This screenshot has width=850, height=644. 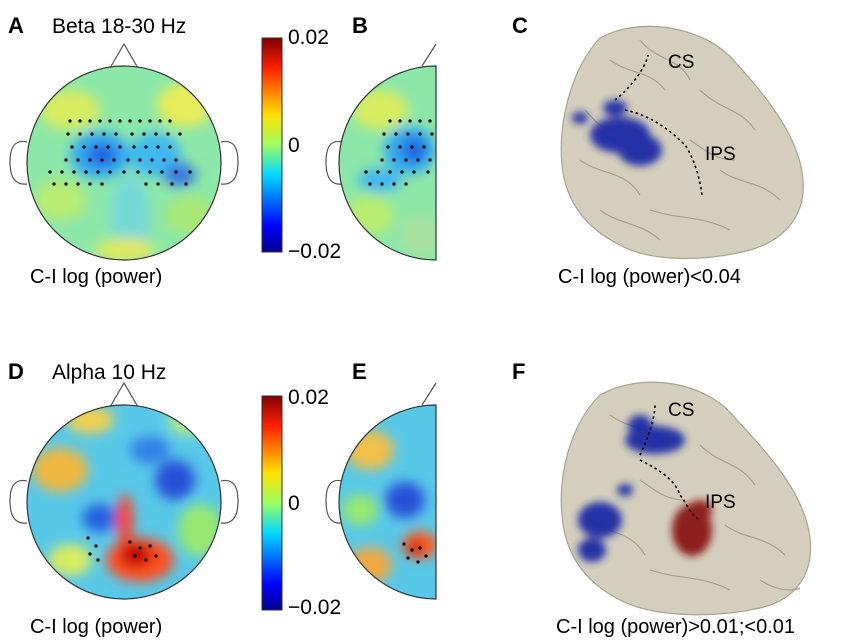 What do you see at coordinates (675, 627) in the screenshot?
I see `brain-caption-f: C-I log (power)>0.01;<0.01` at bounding box center [675, 627].